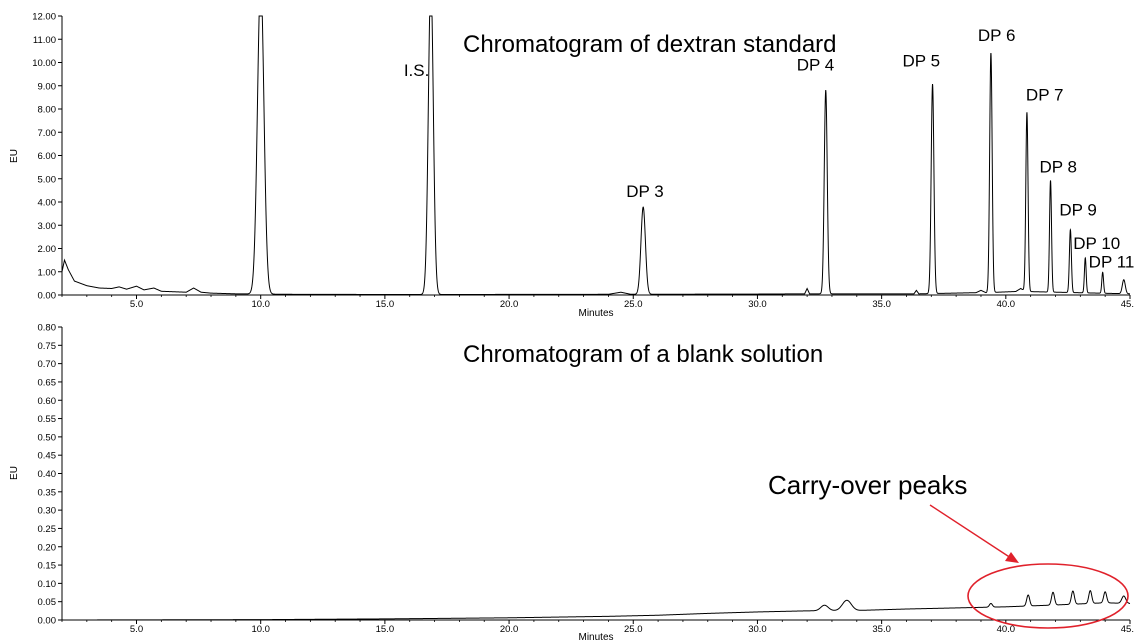  Describe the element at coordinates (47, 346) in the screenshot. I see `bottom-y-tick-label: 0.75` at that location.